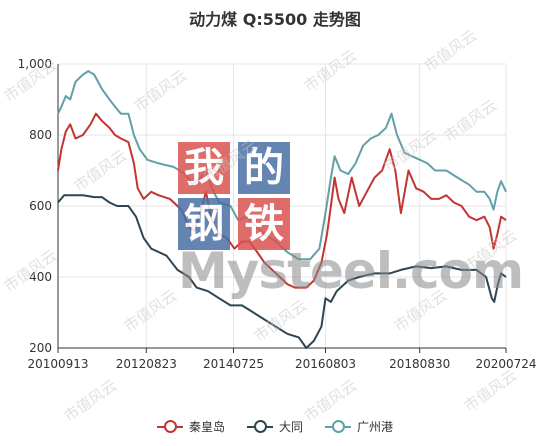 This screenshot has height=446, width=550. I want to click on x-tick-label: 20140725, so click(233, 364).